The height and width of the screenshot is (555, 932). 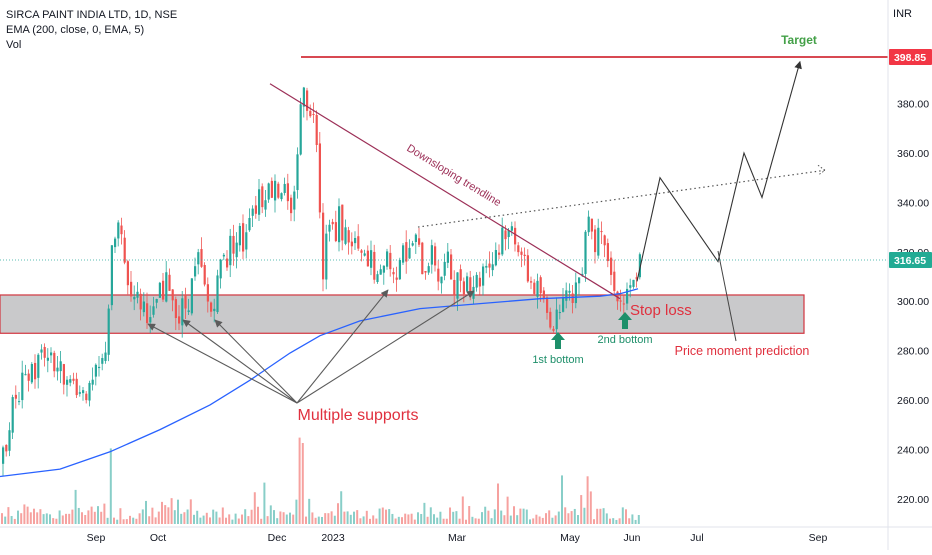 I want to click on time-tick-label: Mar, so click(x=457, y=538).